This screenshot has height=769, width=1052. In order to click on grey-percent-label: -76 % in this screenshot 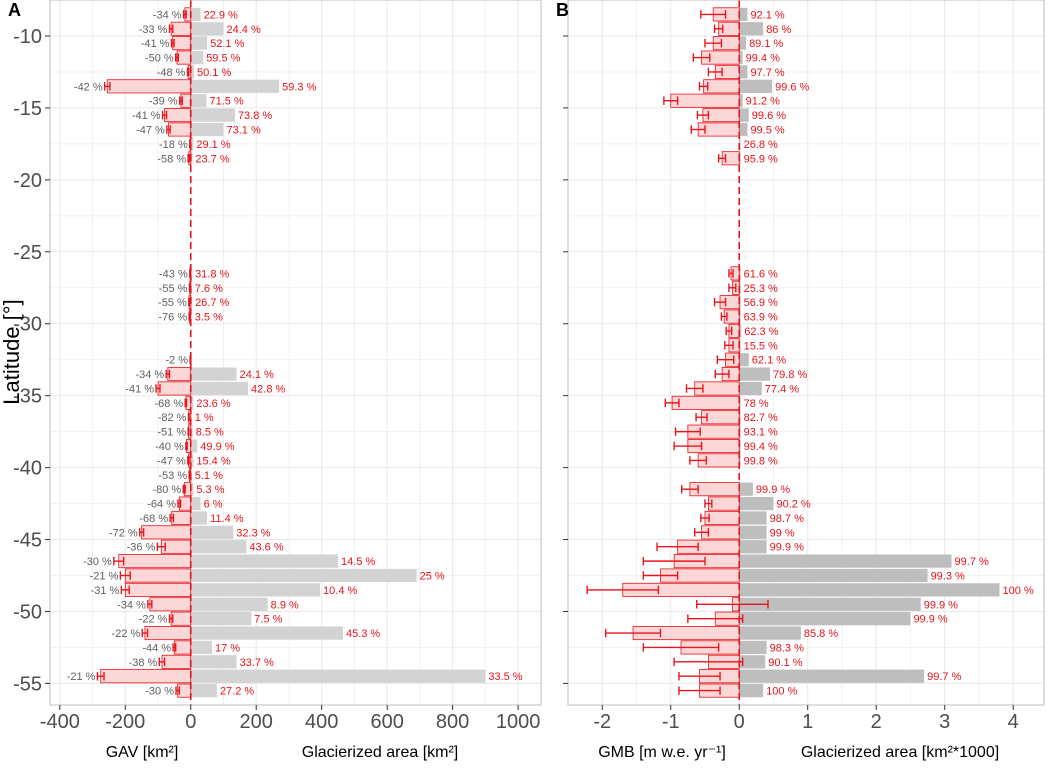, I will do `click(172, 318)`.